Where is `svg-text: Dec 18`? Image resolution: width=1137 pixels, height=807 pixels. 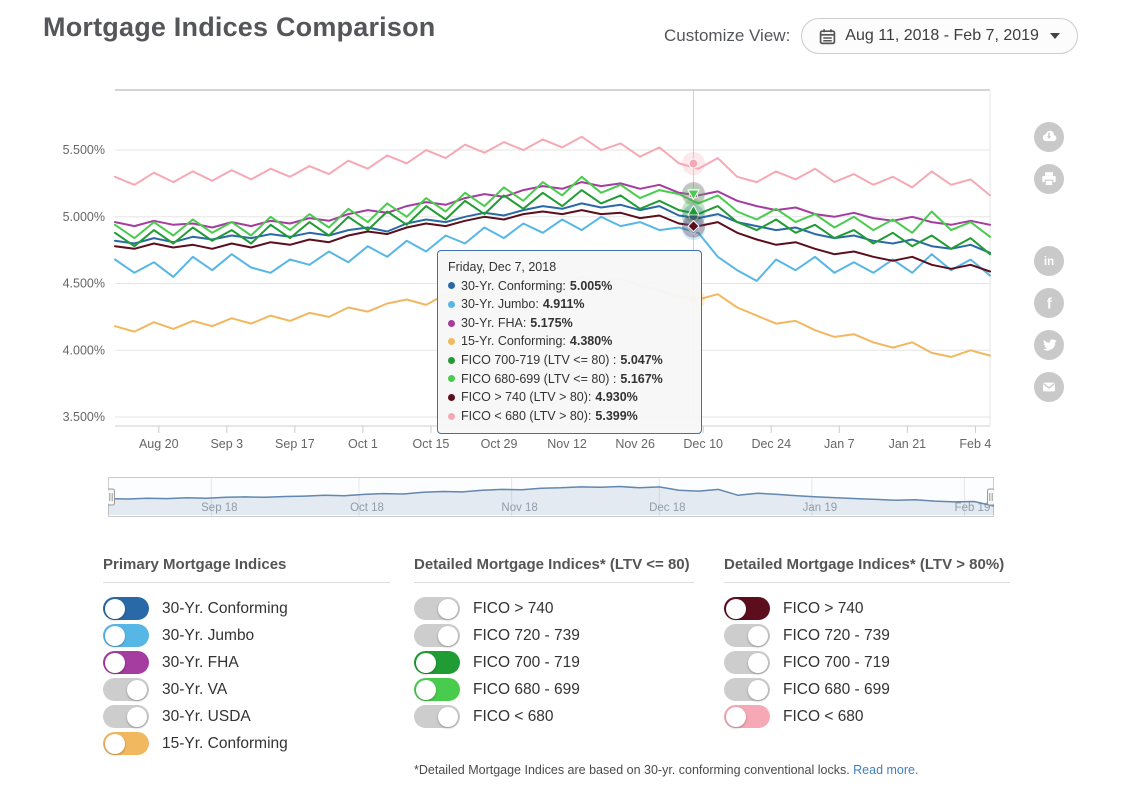 svg-text: Dec 18 is located at coordinates (667, 508).